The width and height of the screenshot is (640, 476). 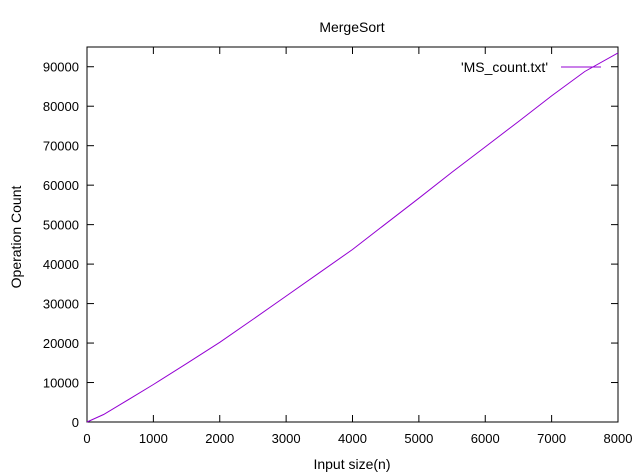 I want to click on y-tick-label: 30000, so click(x=61, y=304).